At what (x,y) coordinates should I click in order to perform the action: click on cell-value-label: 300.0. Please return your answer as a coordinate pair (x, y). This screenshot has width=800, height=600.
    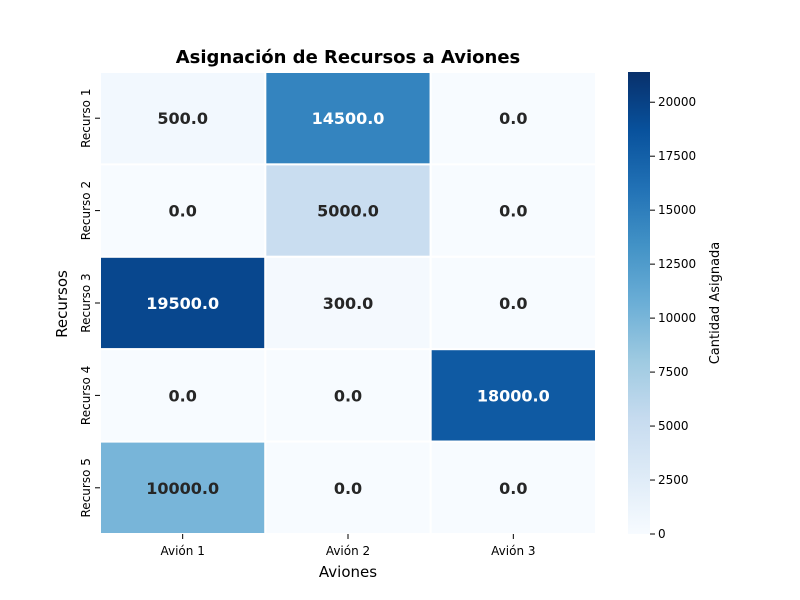
    Looking at the image, I should click on (348, 303).